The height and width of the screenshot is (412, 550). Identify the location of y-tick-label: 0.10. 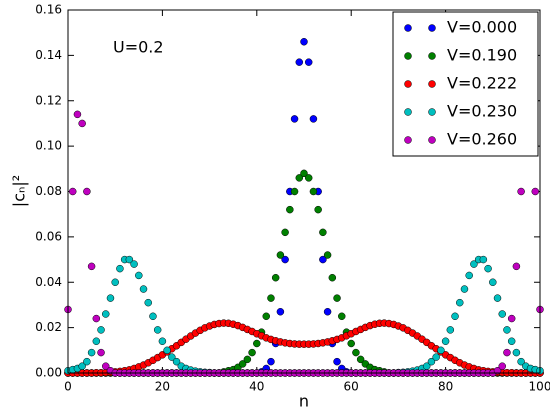
(48, 146).